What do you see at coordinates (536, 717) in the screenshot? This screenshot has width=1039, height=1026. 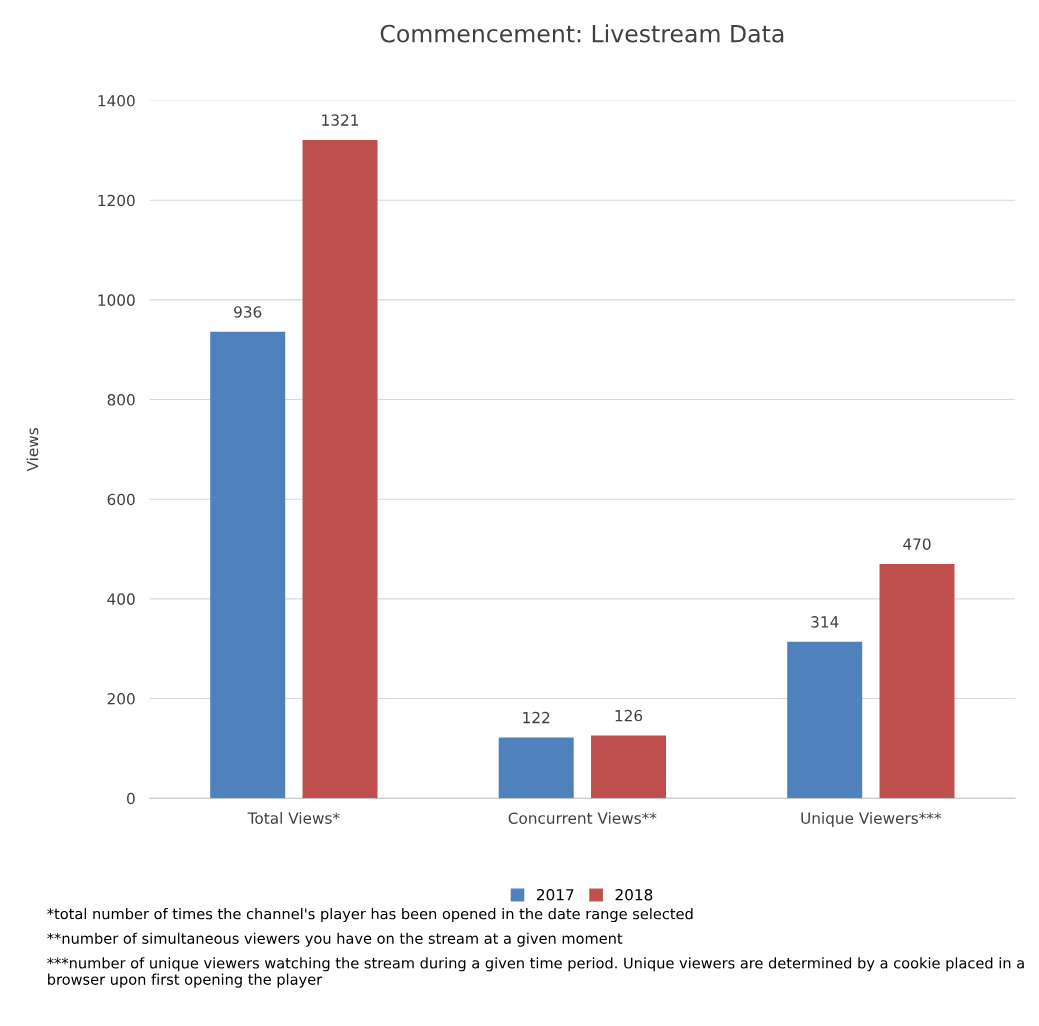 I see `data-label: 122` at bounding box center [536, 717].